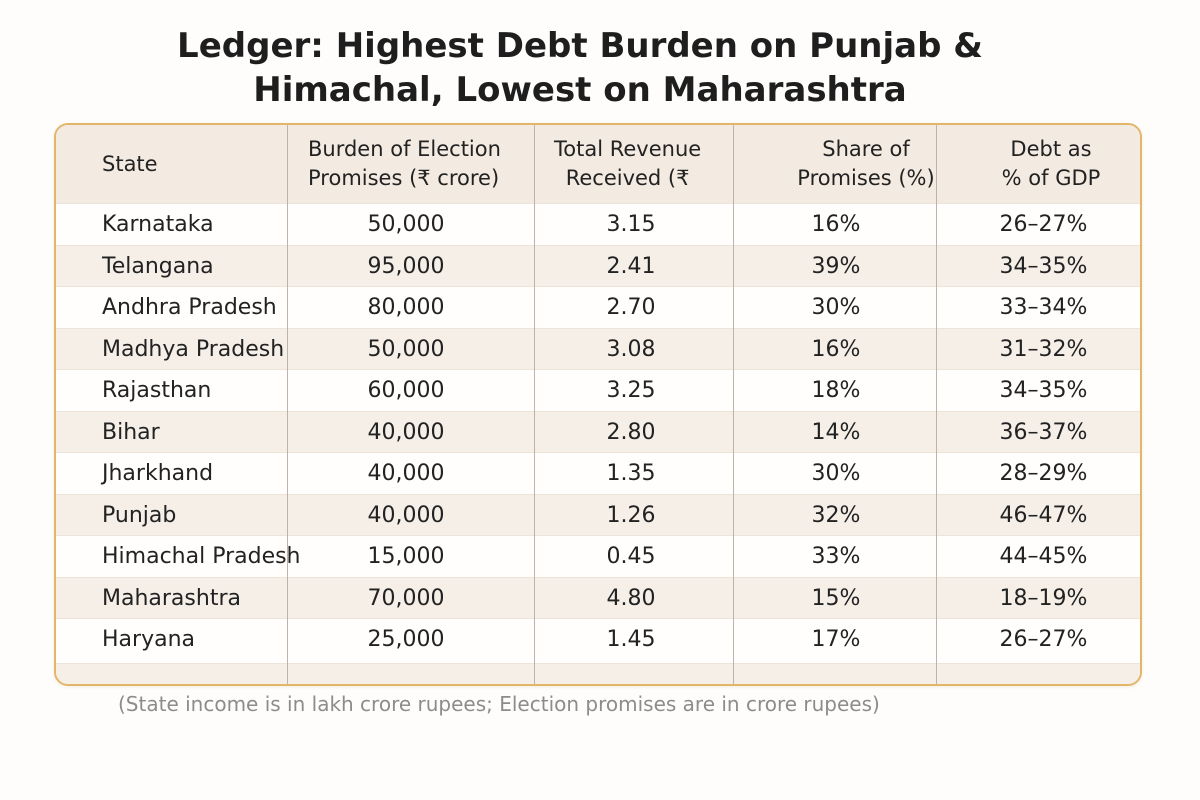  I want to click on table-footer-band, so click(598, 673).